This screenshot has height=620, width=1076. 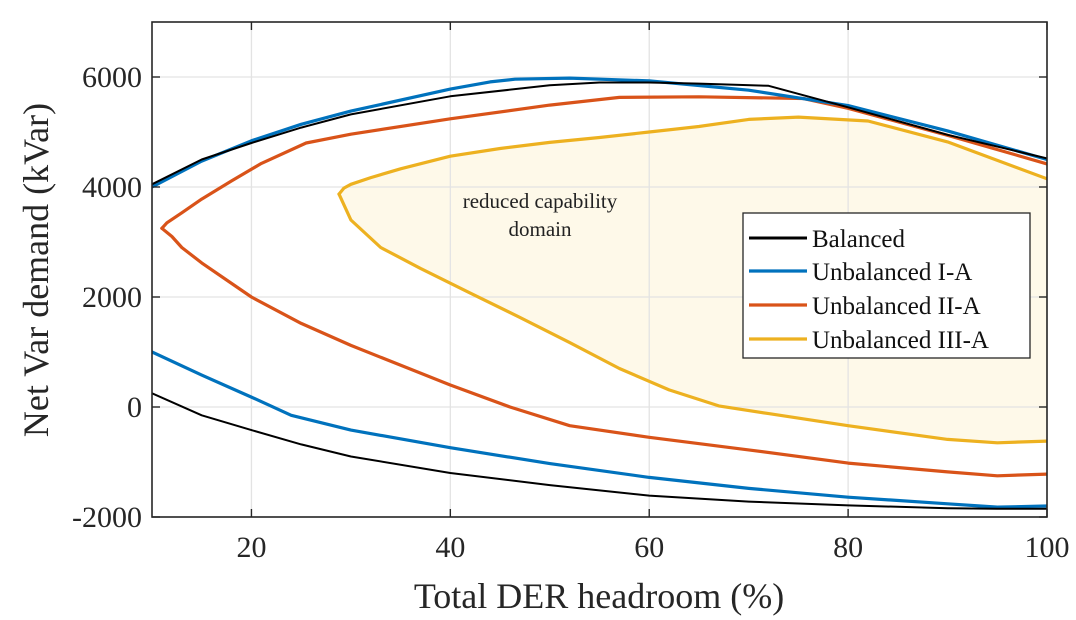 I want to click on y-tick-label-6000: 6000, so click(x=112, y=77).